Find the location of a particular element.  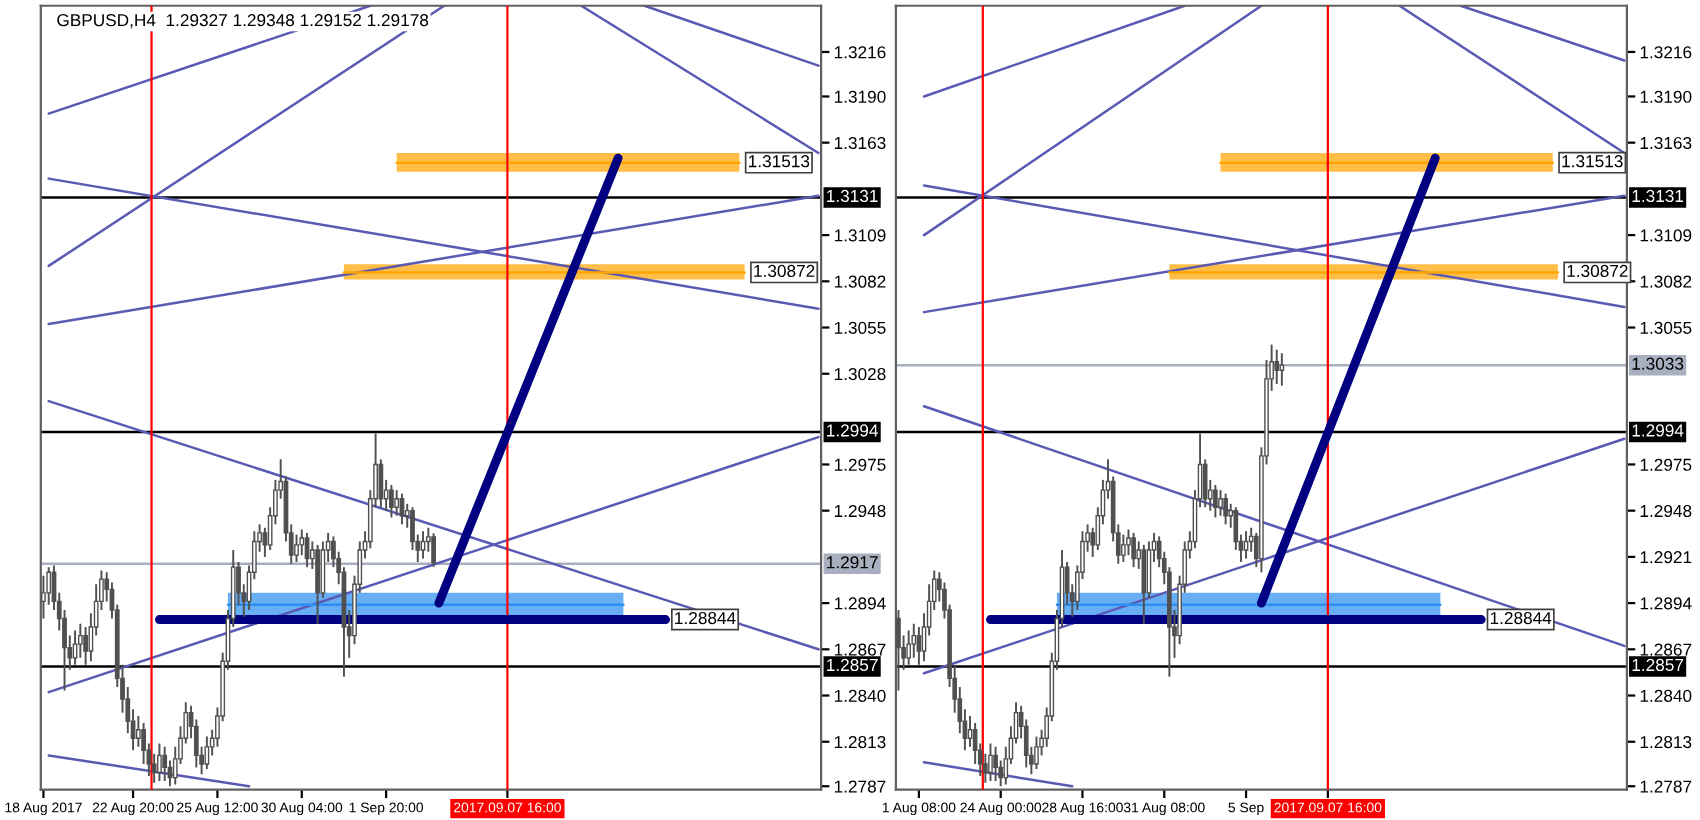

y-tick-label: 1.2921 is located at coordinates (1666, 557).